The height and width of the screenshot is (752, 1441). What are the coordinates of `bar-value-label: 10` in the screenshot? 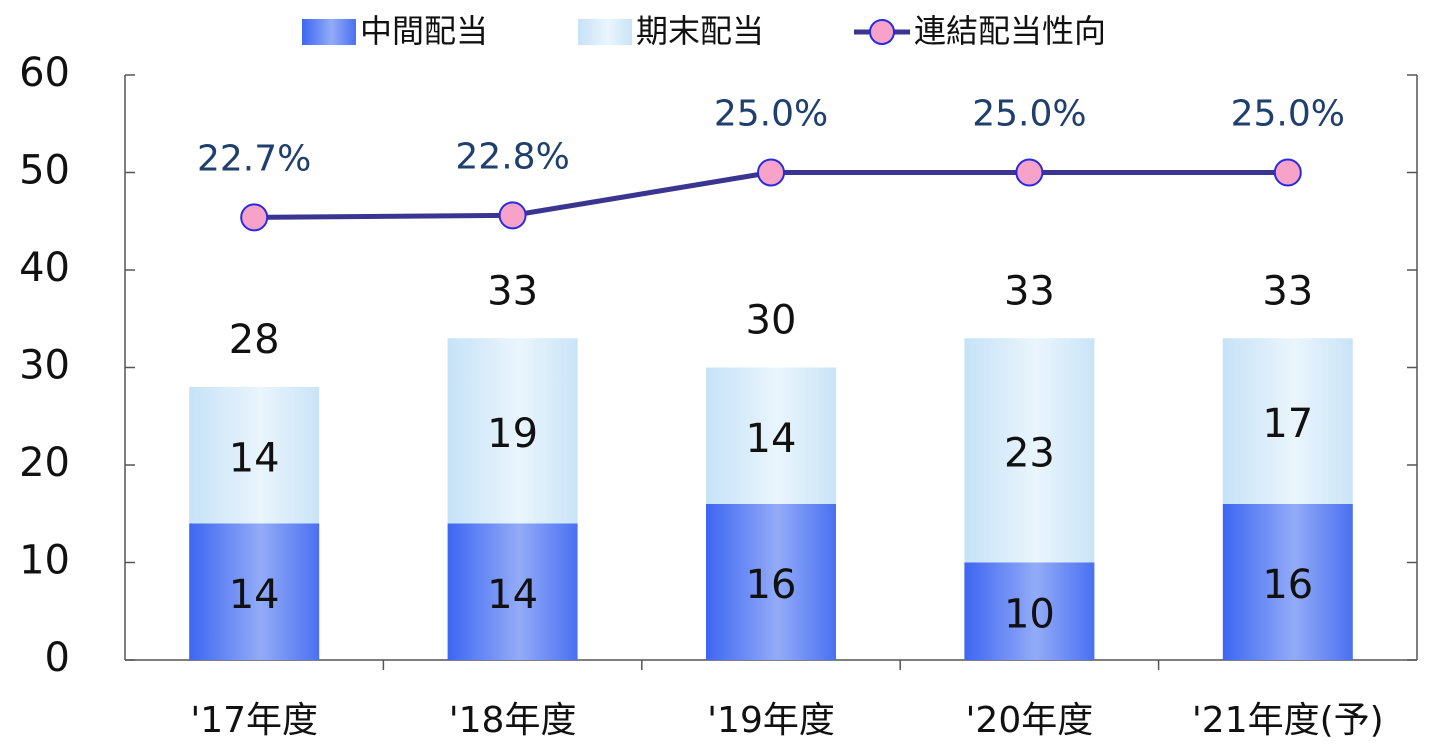 It's located at (1029, 614).